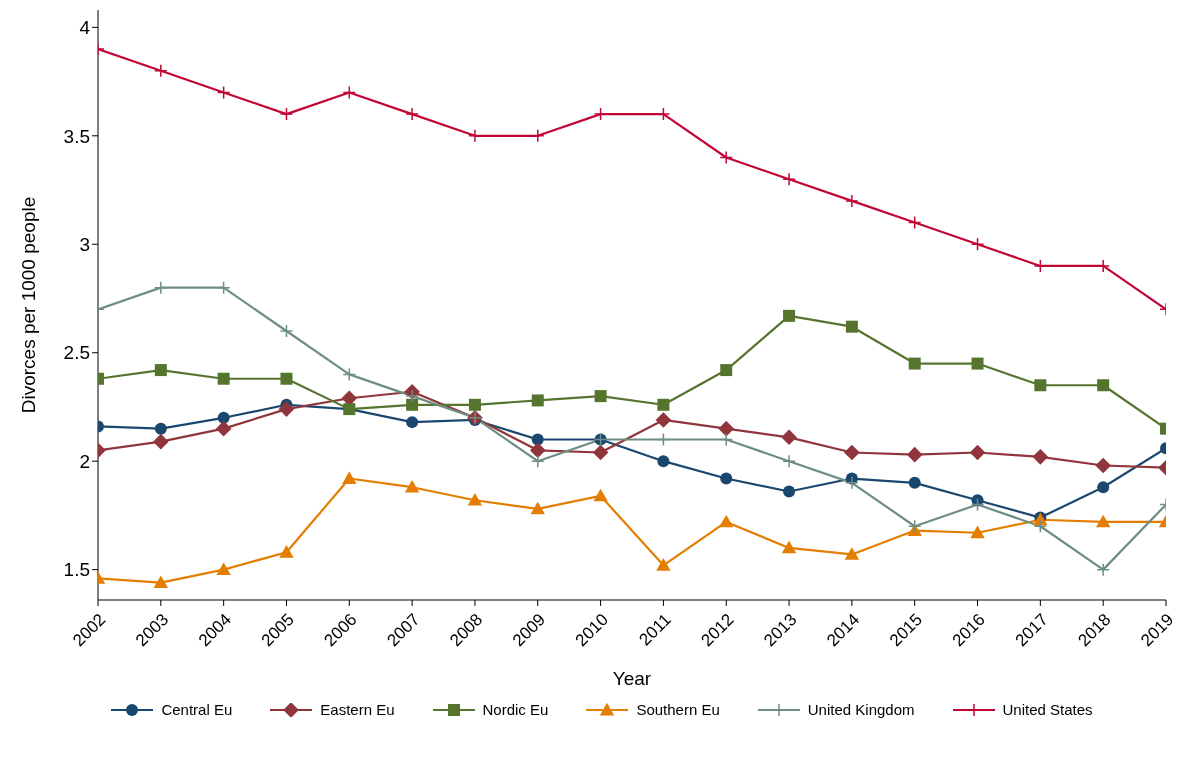  Describe the element at coordinates (84, 461) in the screenshot. I see `y-tick-label: 2` at that location.